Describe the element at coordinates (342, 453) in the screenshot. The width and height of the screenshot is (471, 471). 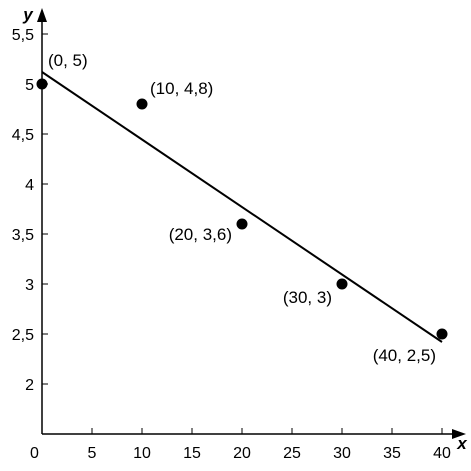
I see `x-tick-label: 30` at that location.